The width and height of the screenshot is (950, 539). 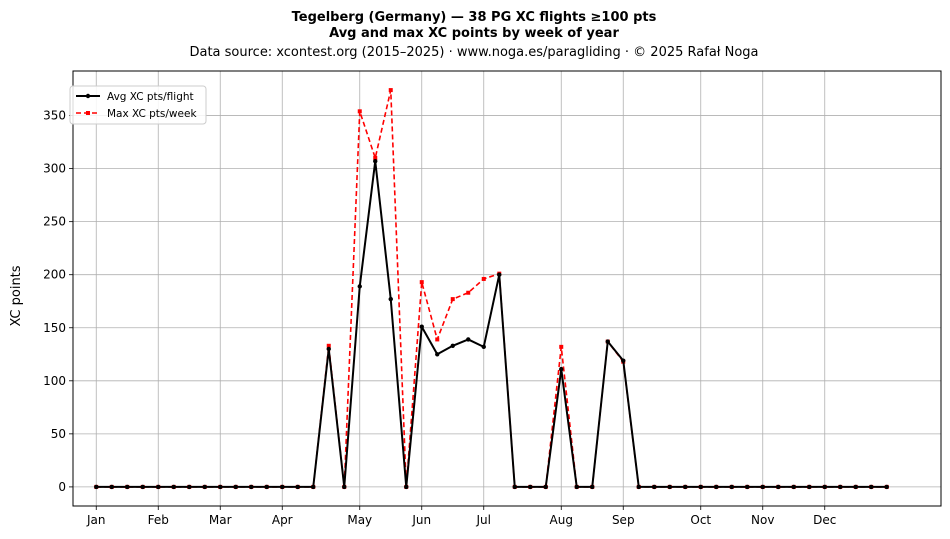 What do you see at coordinates (54, 381) in the screenshot?
I see `y-tick-label: 100` at bounding box center [54, 381].